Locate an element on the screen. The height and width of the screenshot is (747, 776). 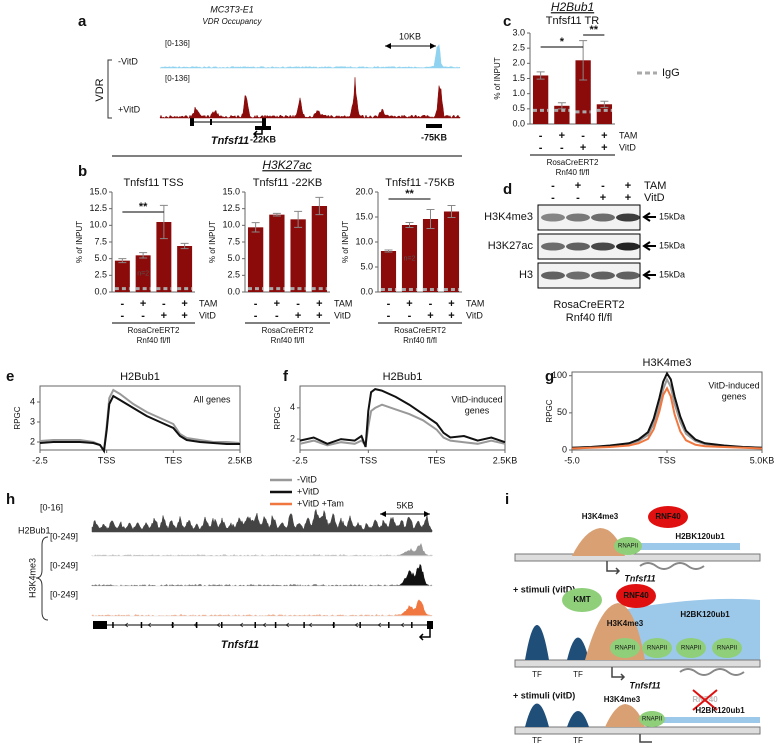
chart-title: Tnfsf11 -75KB is located at coordinates (420, 183).